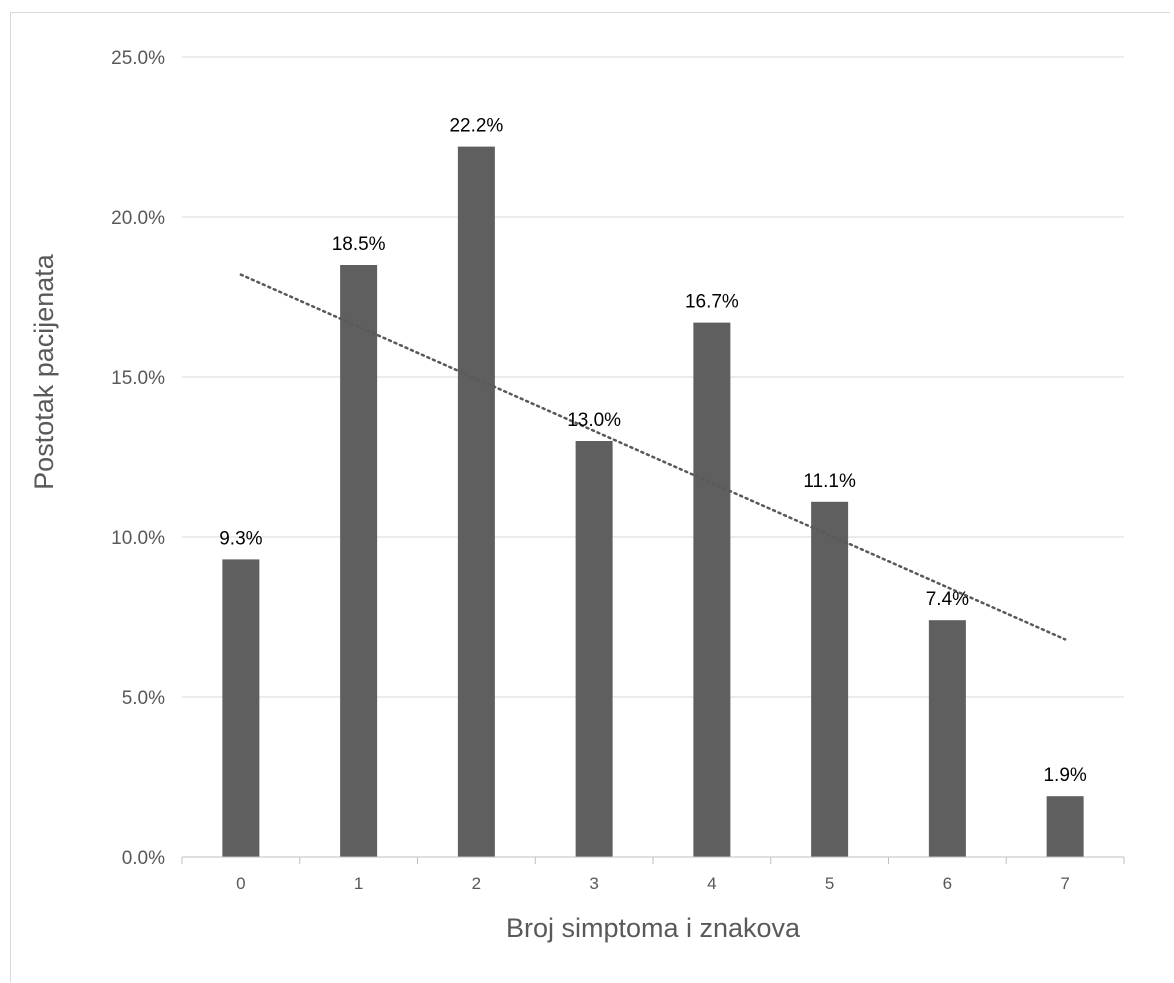 This screenshot has width=1174, height=983. I want to click on y-tick-label: 15.0%, so click(138, 378).